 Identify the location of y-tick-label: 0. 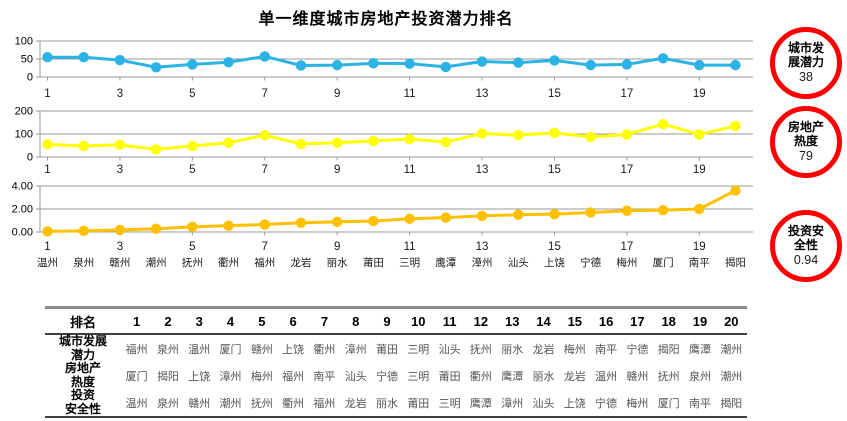
(30, 158).